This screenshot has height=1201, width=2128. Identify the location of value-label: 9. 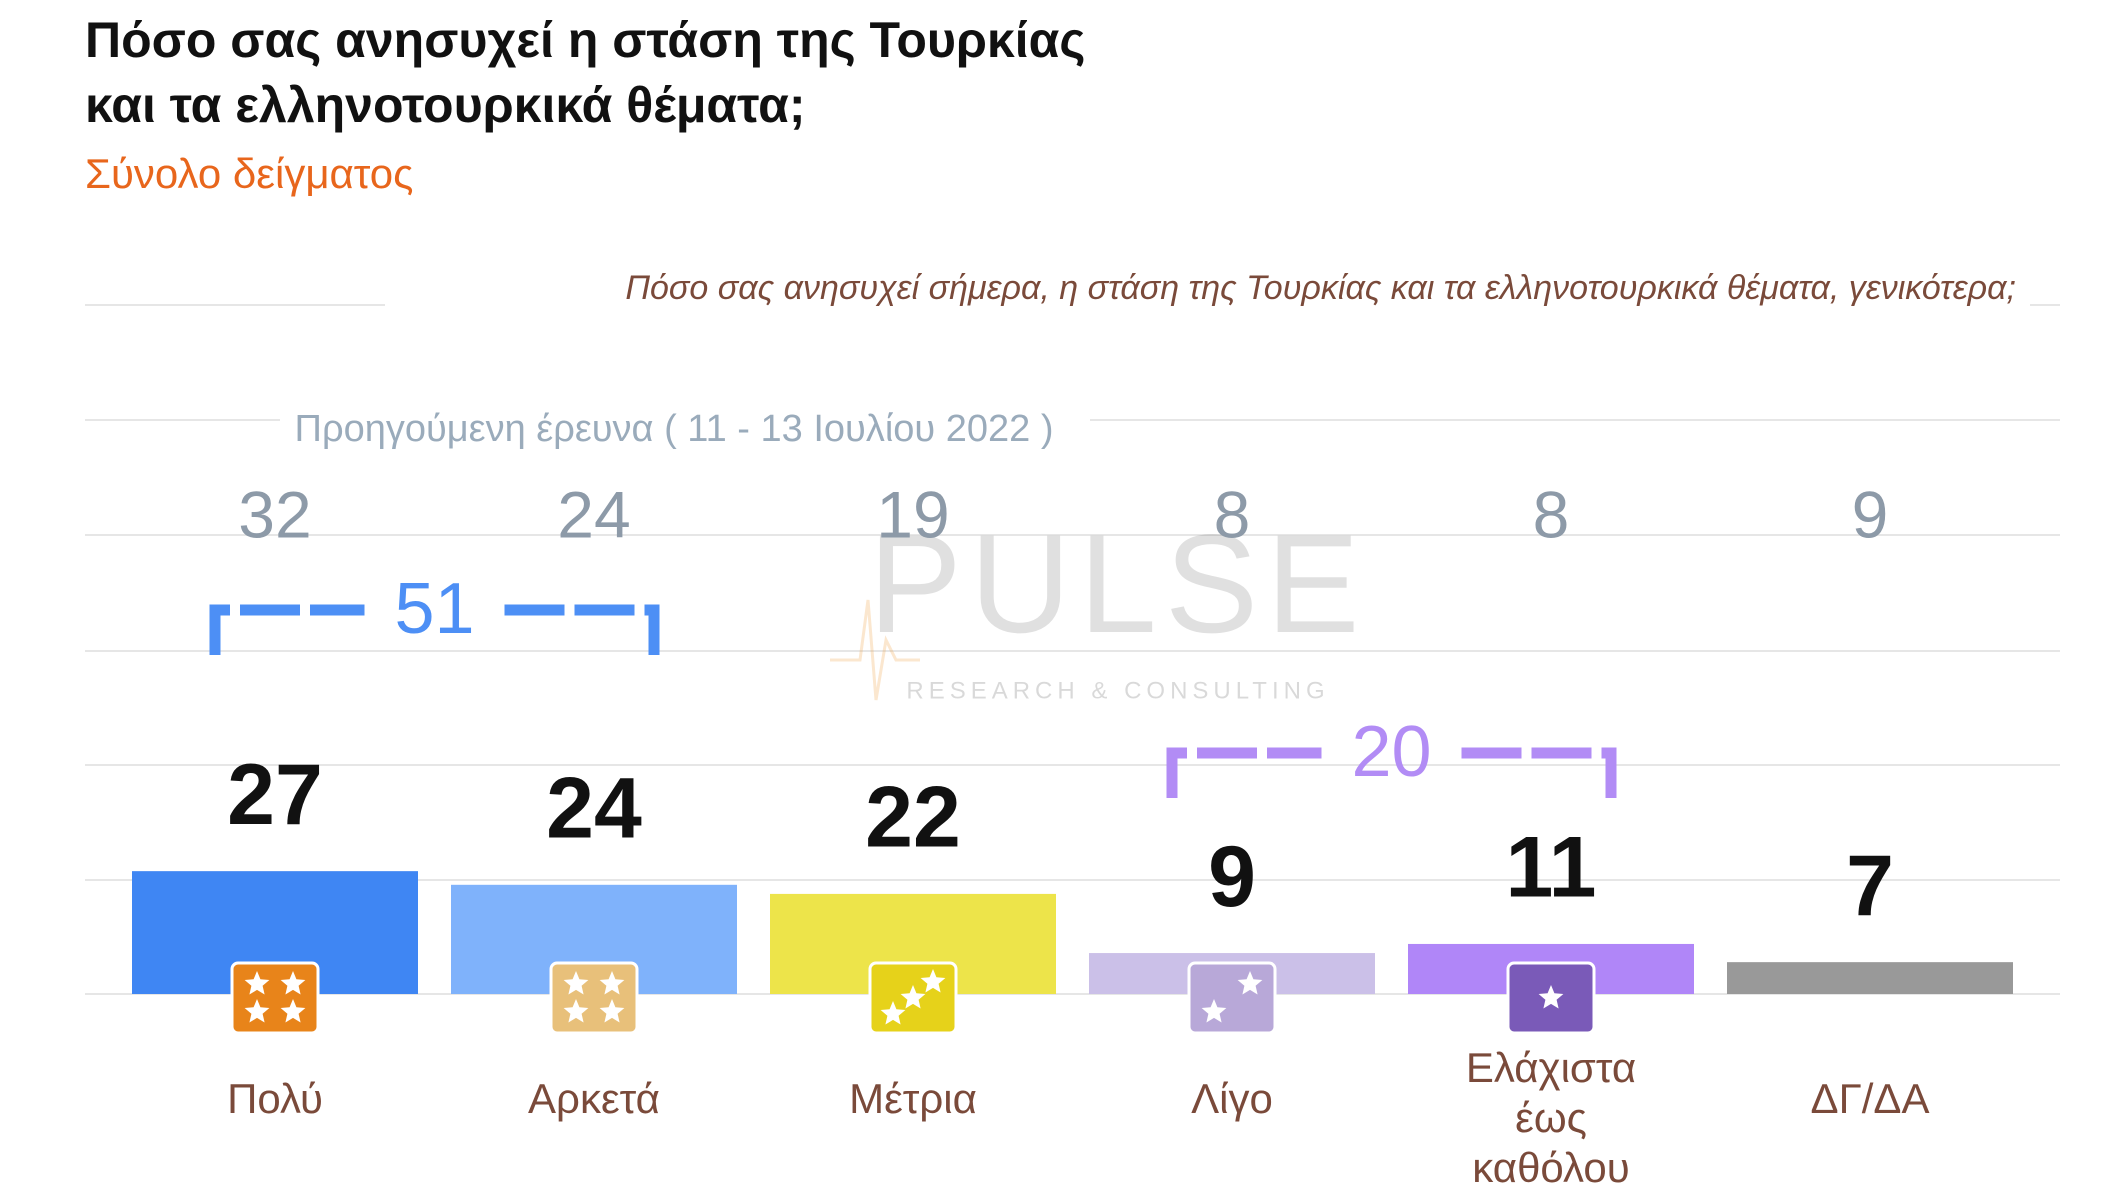
(1232, 877).